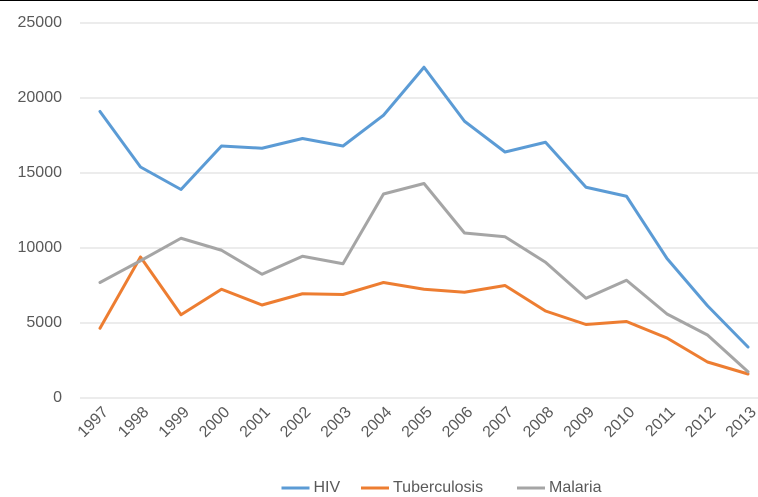 The height and width of the screenshot is (497, 758). I want to click on x-tick-label: 2008, so click(538, 422).